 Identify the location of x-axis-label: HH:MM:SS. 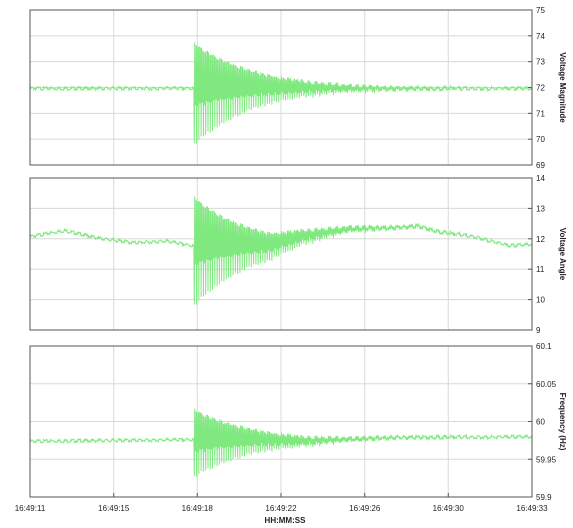
(286, 520).